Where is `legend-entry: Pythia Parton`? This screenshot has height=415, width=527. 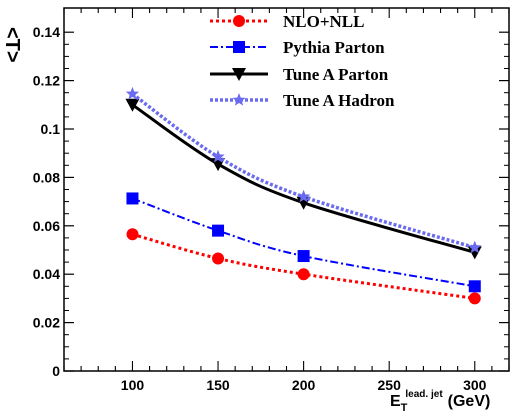 legend-entry: Pythia Parton is located at coordinates (297, 47).